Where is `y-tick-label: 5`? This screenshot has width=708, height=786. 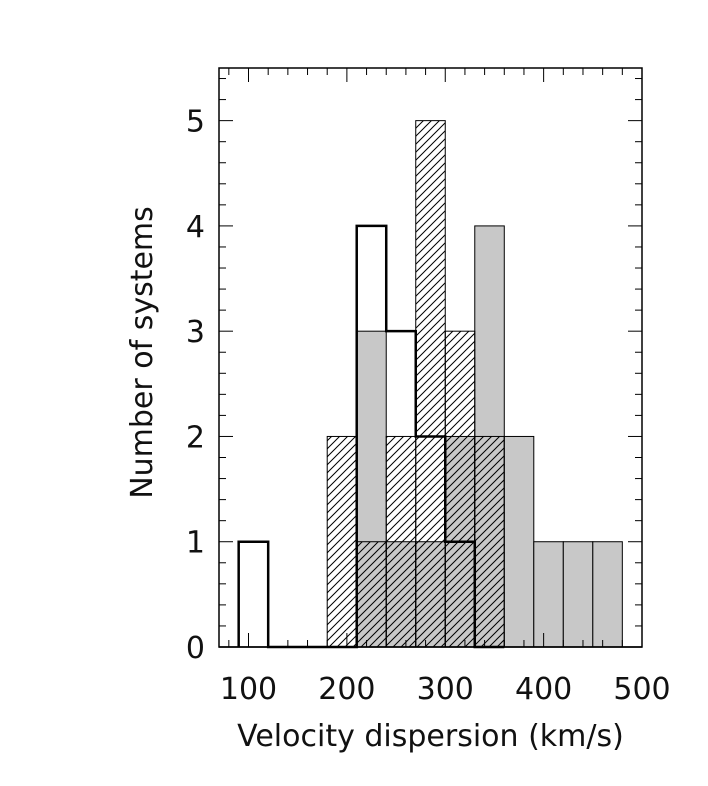 y-tick-label: 5 is located at coordinates (195, 122).